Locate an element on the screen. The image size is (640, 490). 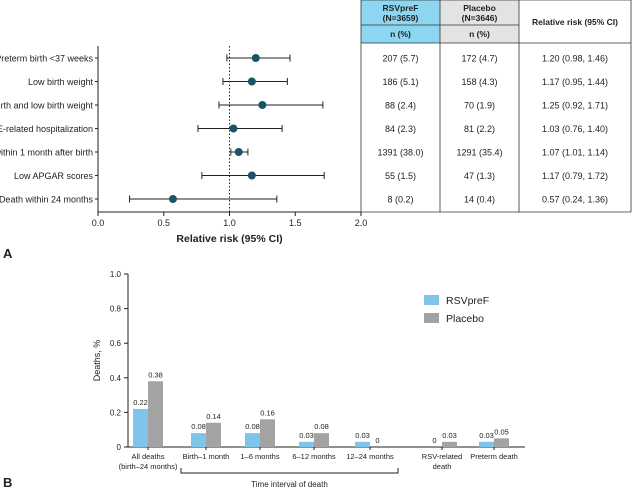
category-label: death is located at coordinates (442, 466).